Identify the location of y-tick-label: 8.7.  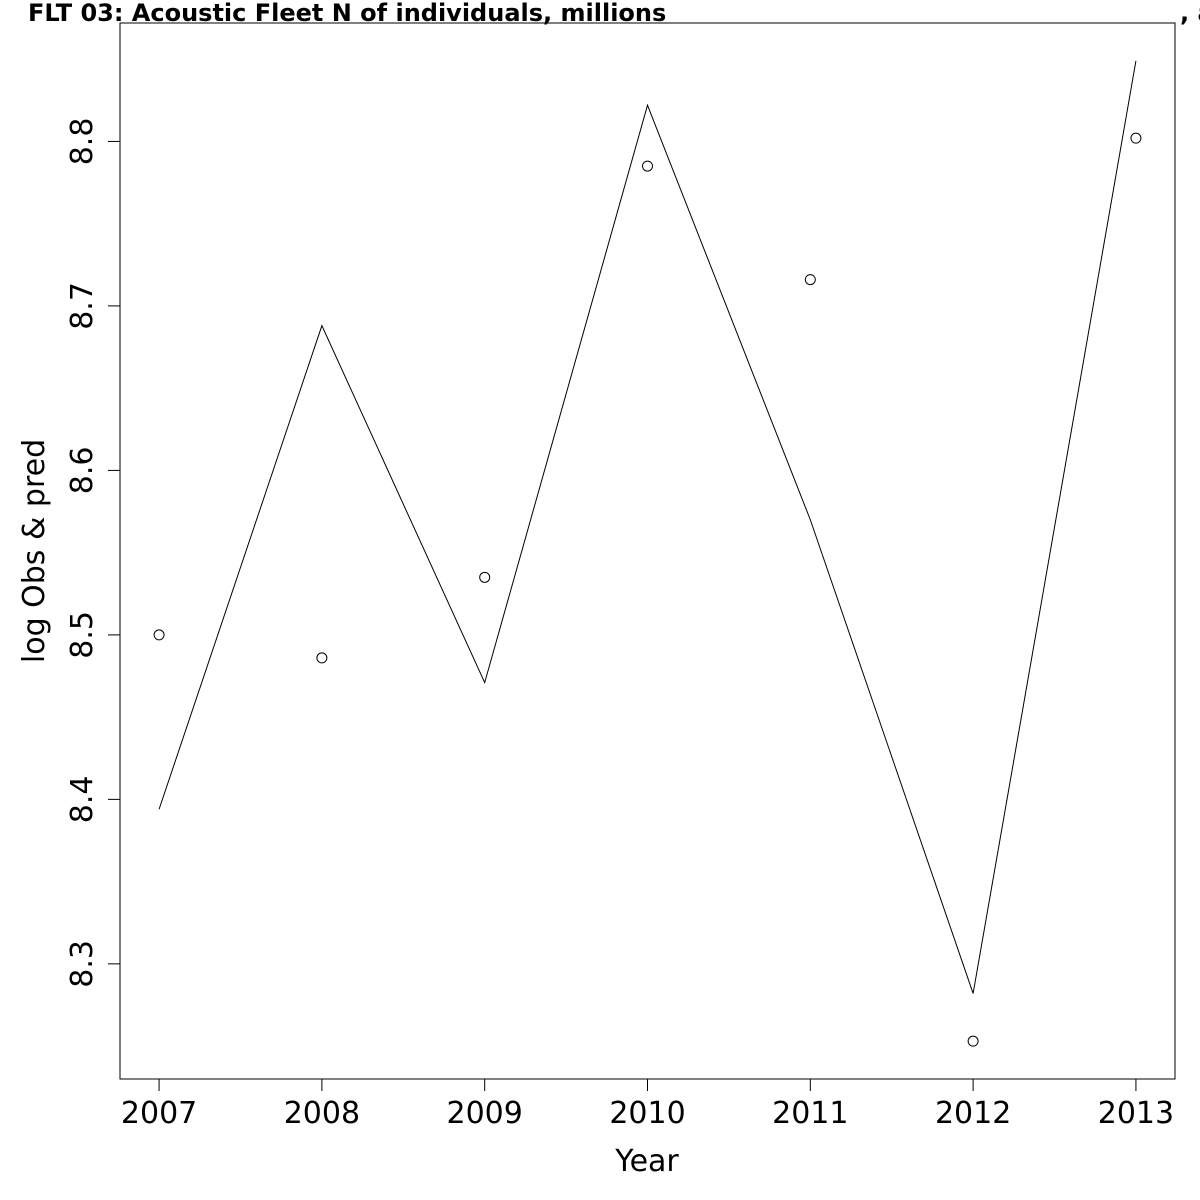
(82, 306).